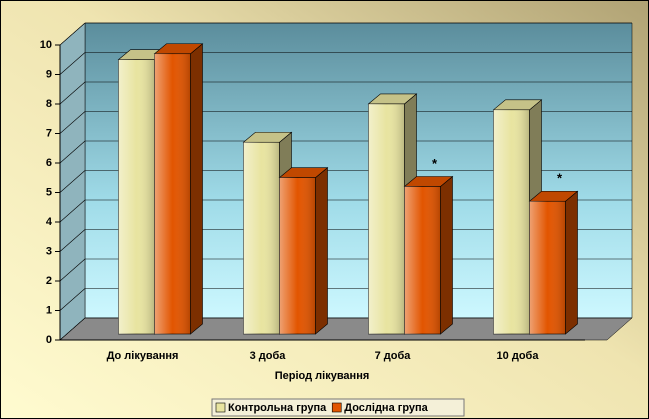  Describe the element at coordinates (277, 408) in the screenshot. I see `legend-label: Контрольна група` at that location.